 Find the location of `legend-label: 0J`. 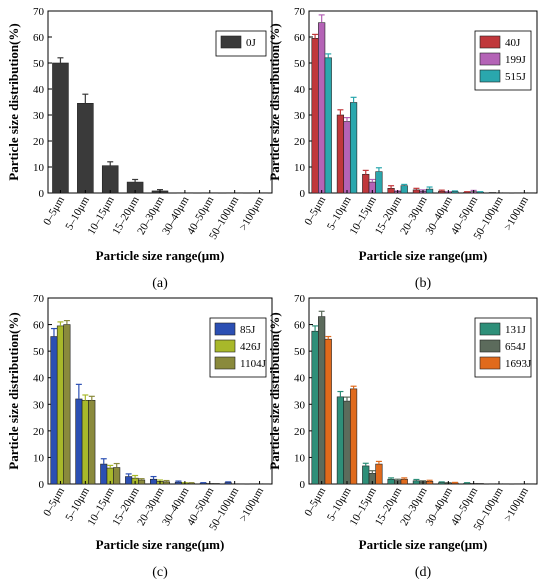

legend-label: 0J is located at coordinates (251, 43).